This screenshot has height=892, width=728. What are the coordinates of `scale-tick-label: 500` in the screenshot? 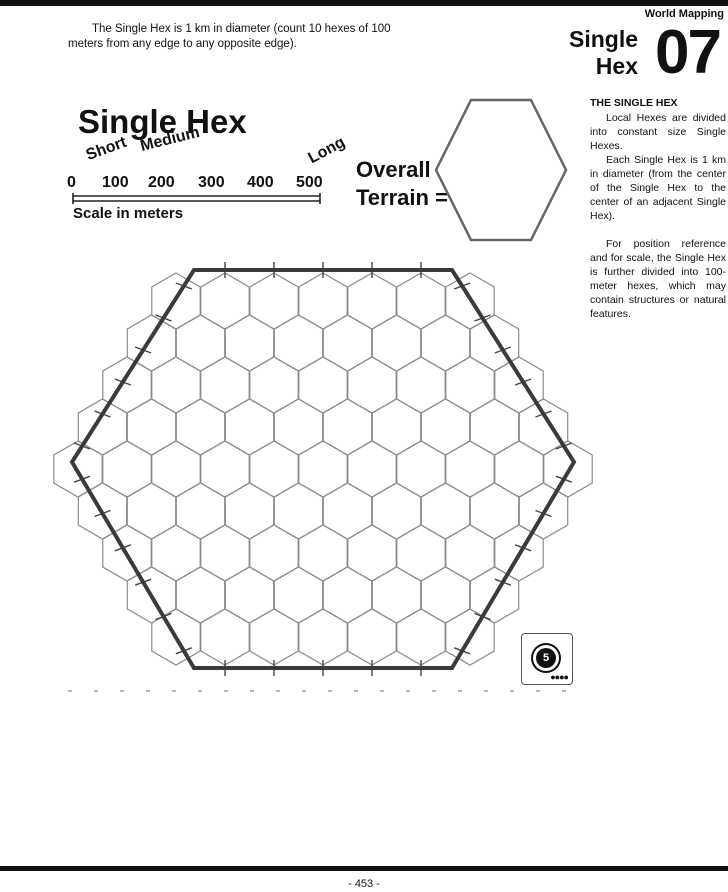 It's located at (309, 182).